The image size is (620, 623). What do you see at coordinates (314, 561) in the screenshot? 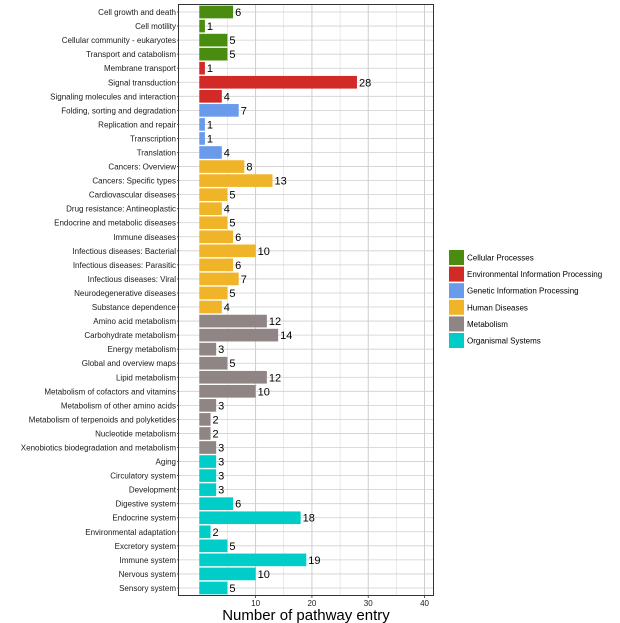
I see `bar-value-label: 19` at bounding box center [314, 561].